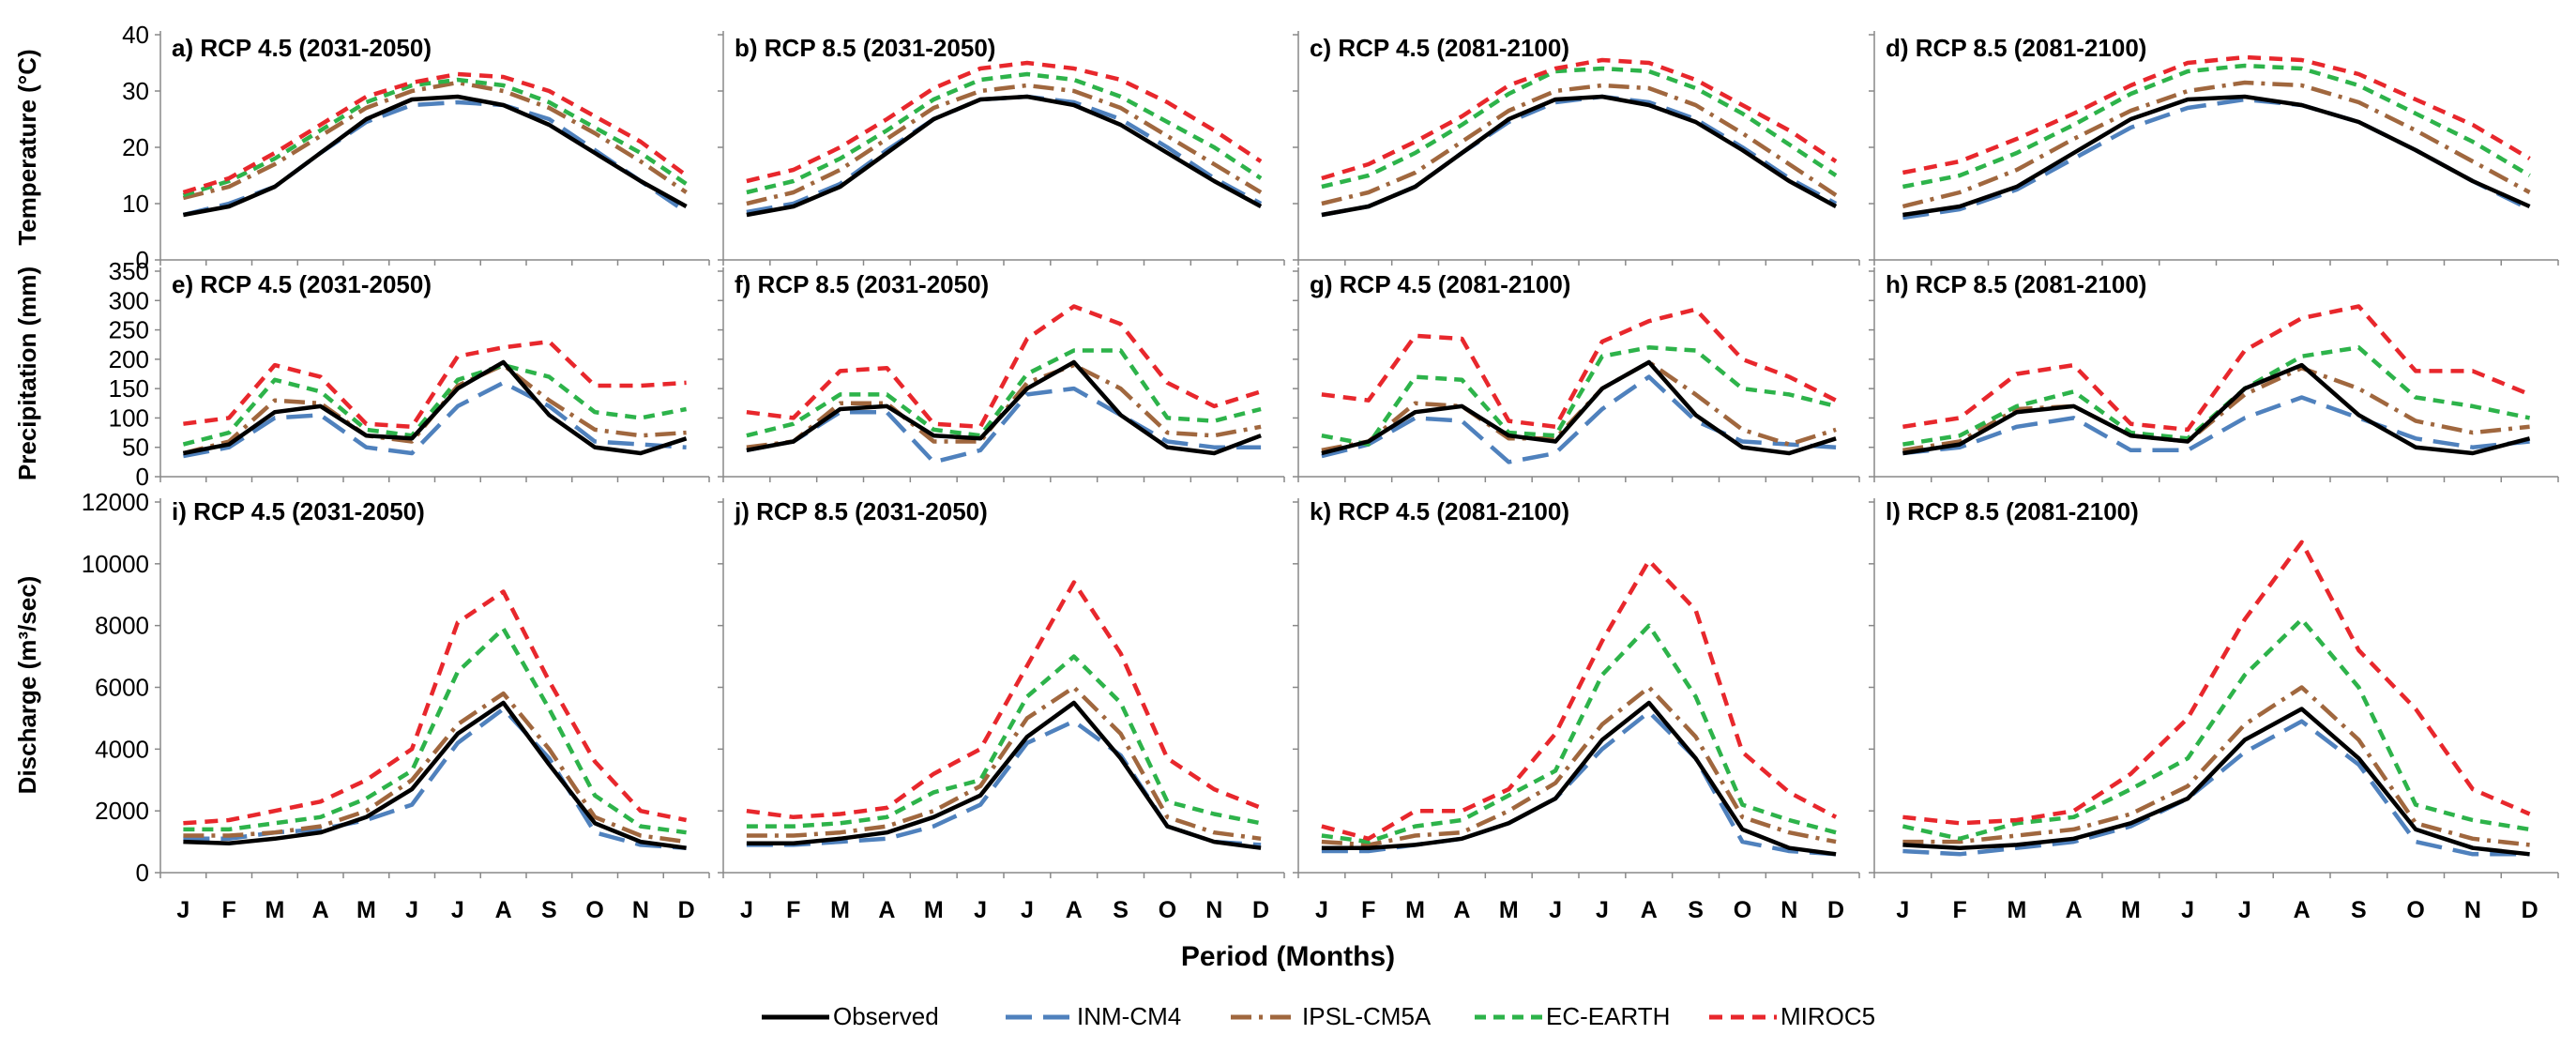 The height and width of the screenshot is (1050, 2576). Describe the element at coordinates (1828, 1016) in the screenshot. I see `legend-label: MIROC5` at that location.